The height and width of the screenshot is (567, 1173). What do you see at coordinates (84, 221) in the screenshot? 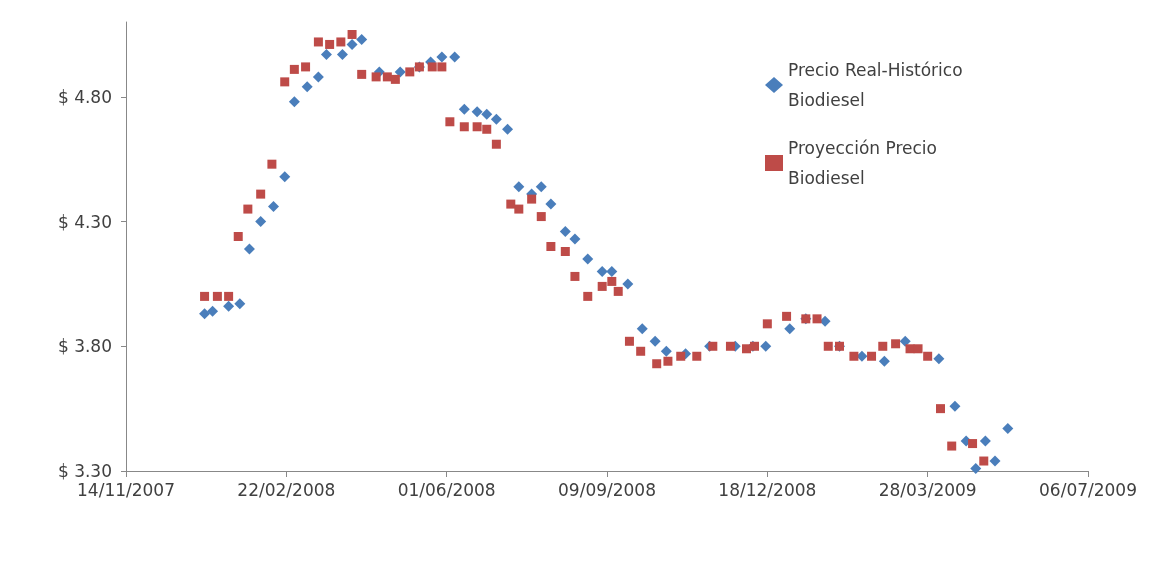
I see `y-tick-label: $ 4.30` at bounding box center [84, 221].